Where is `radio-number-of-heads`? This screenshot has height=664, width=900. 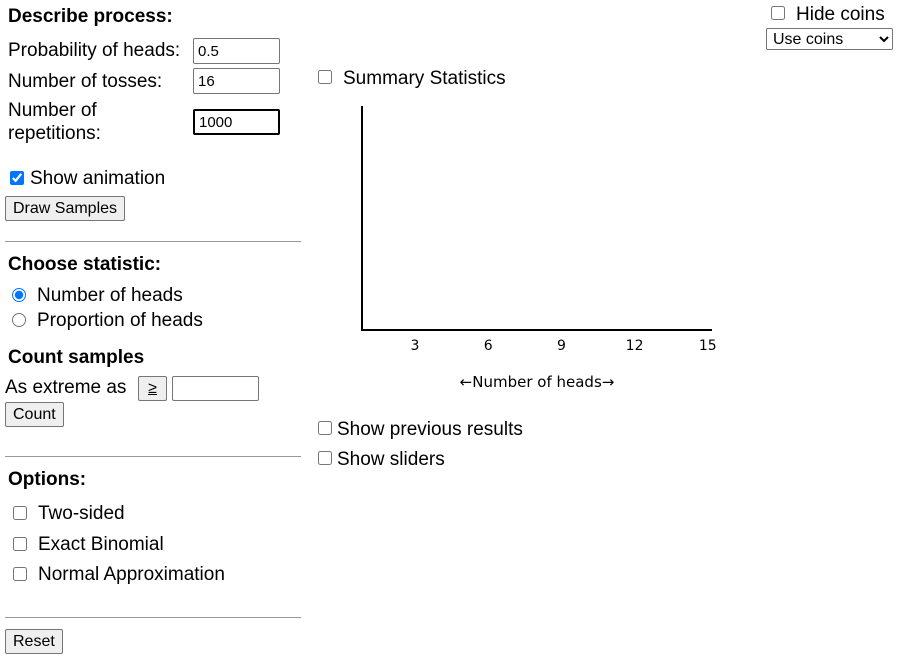 radio-number-of-heads is located at coordinates (19, 295).